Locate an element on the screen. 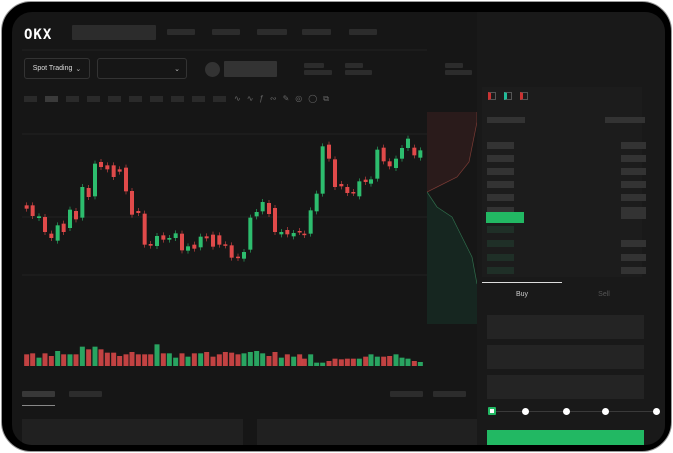 The image size is (673, 453). stat-label is located at coordinates (454, 65).